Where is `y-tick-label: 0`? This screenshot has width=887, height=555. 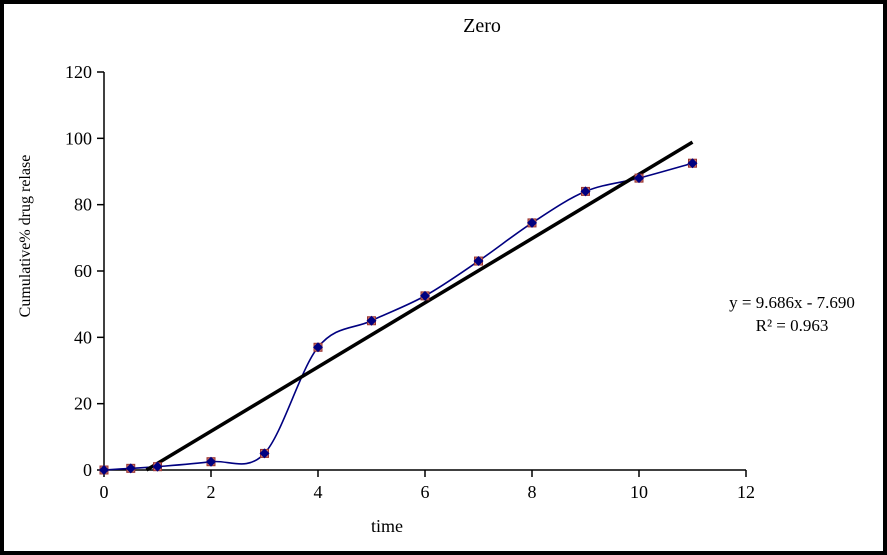
y-tick-label: 0 is located at coordinates (87, 470).